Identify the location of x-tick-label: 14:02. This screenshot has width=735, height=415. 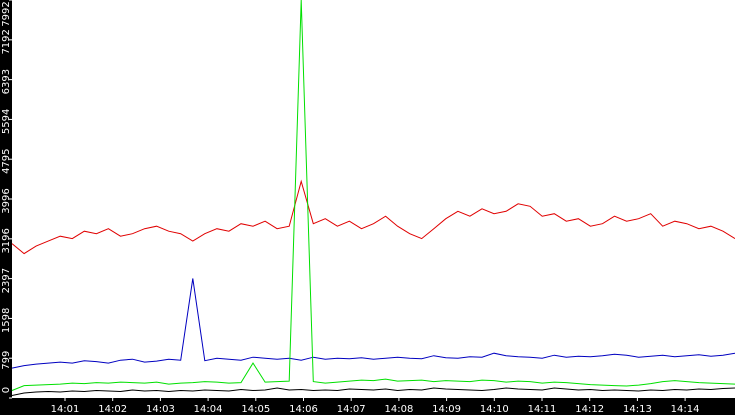
(112, 409).